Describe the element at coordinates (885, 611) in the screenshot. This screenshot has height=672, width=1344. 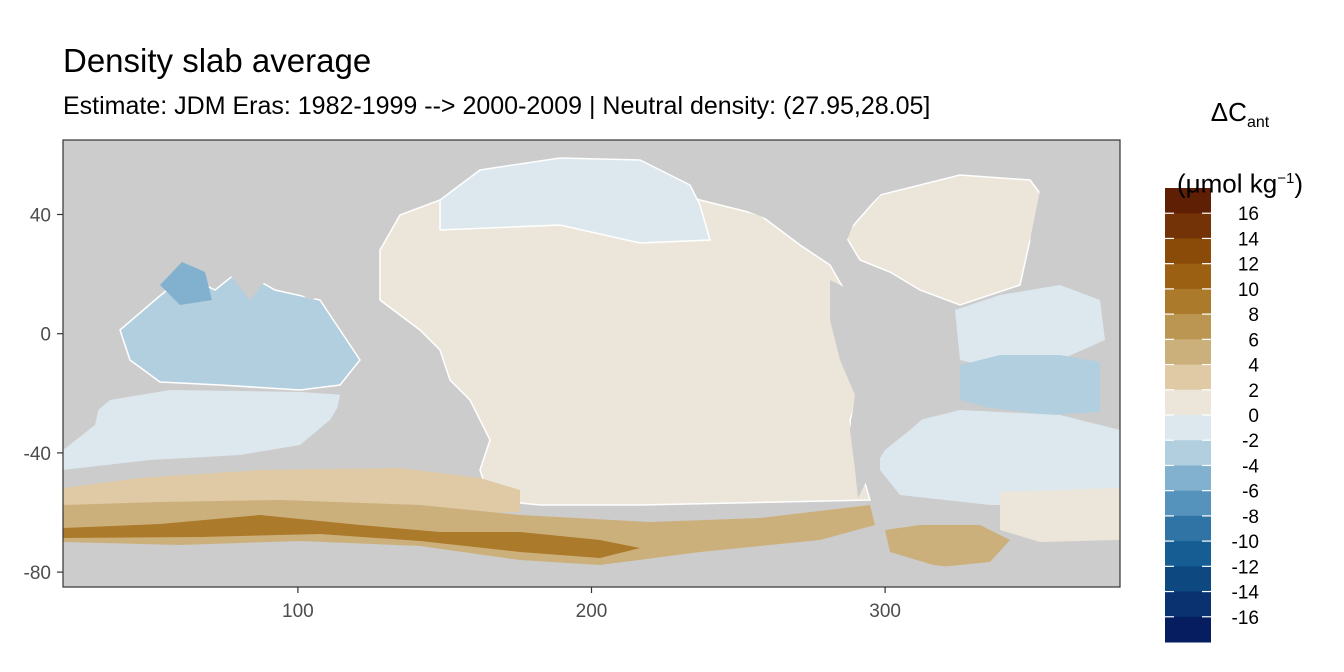
I see `x-tick-label: 300` at that location.